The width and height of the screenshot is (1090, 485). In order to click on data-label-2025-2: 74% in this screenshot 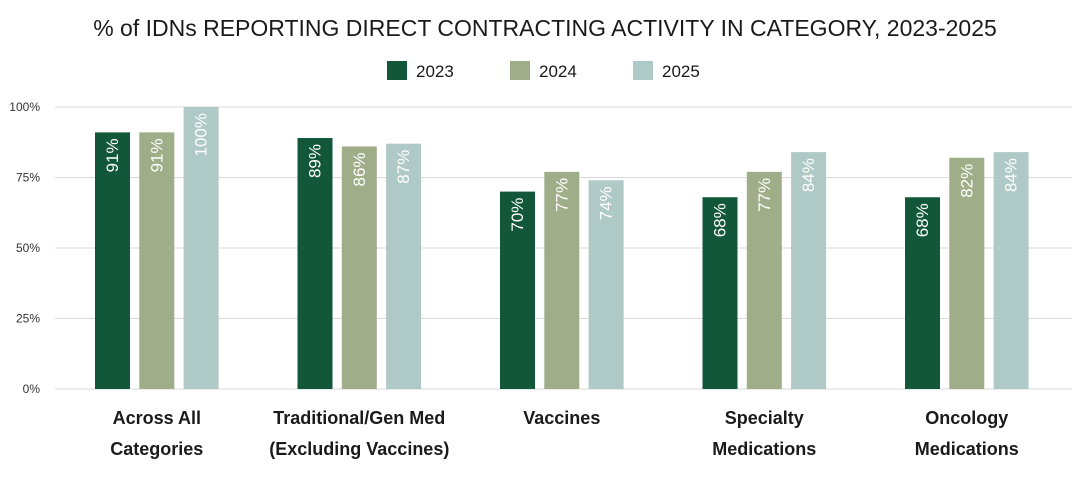, I will do `click(606, 203)`.